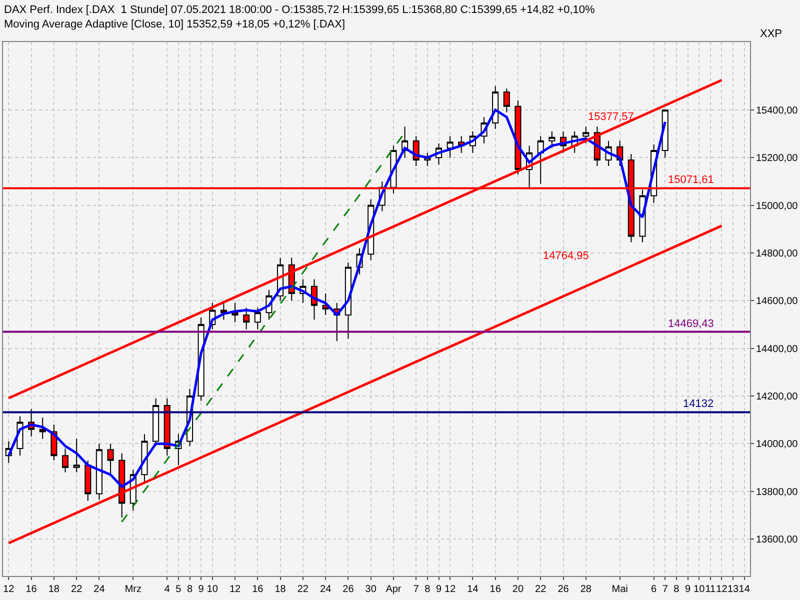  Describe the element at coordinates (733, 589) in the screenshot. I see `x-tick-label: 13` at that location.